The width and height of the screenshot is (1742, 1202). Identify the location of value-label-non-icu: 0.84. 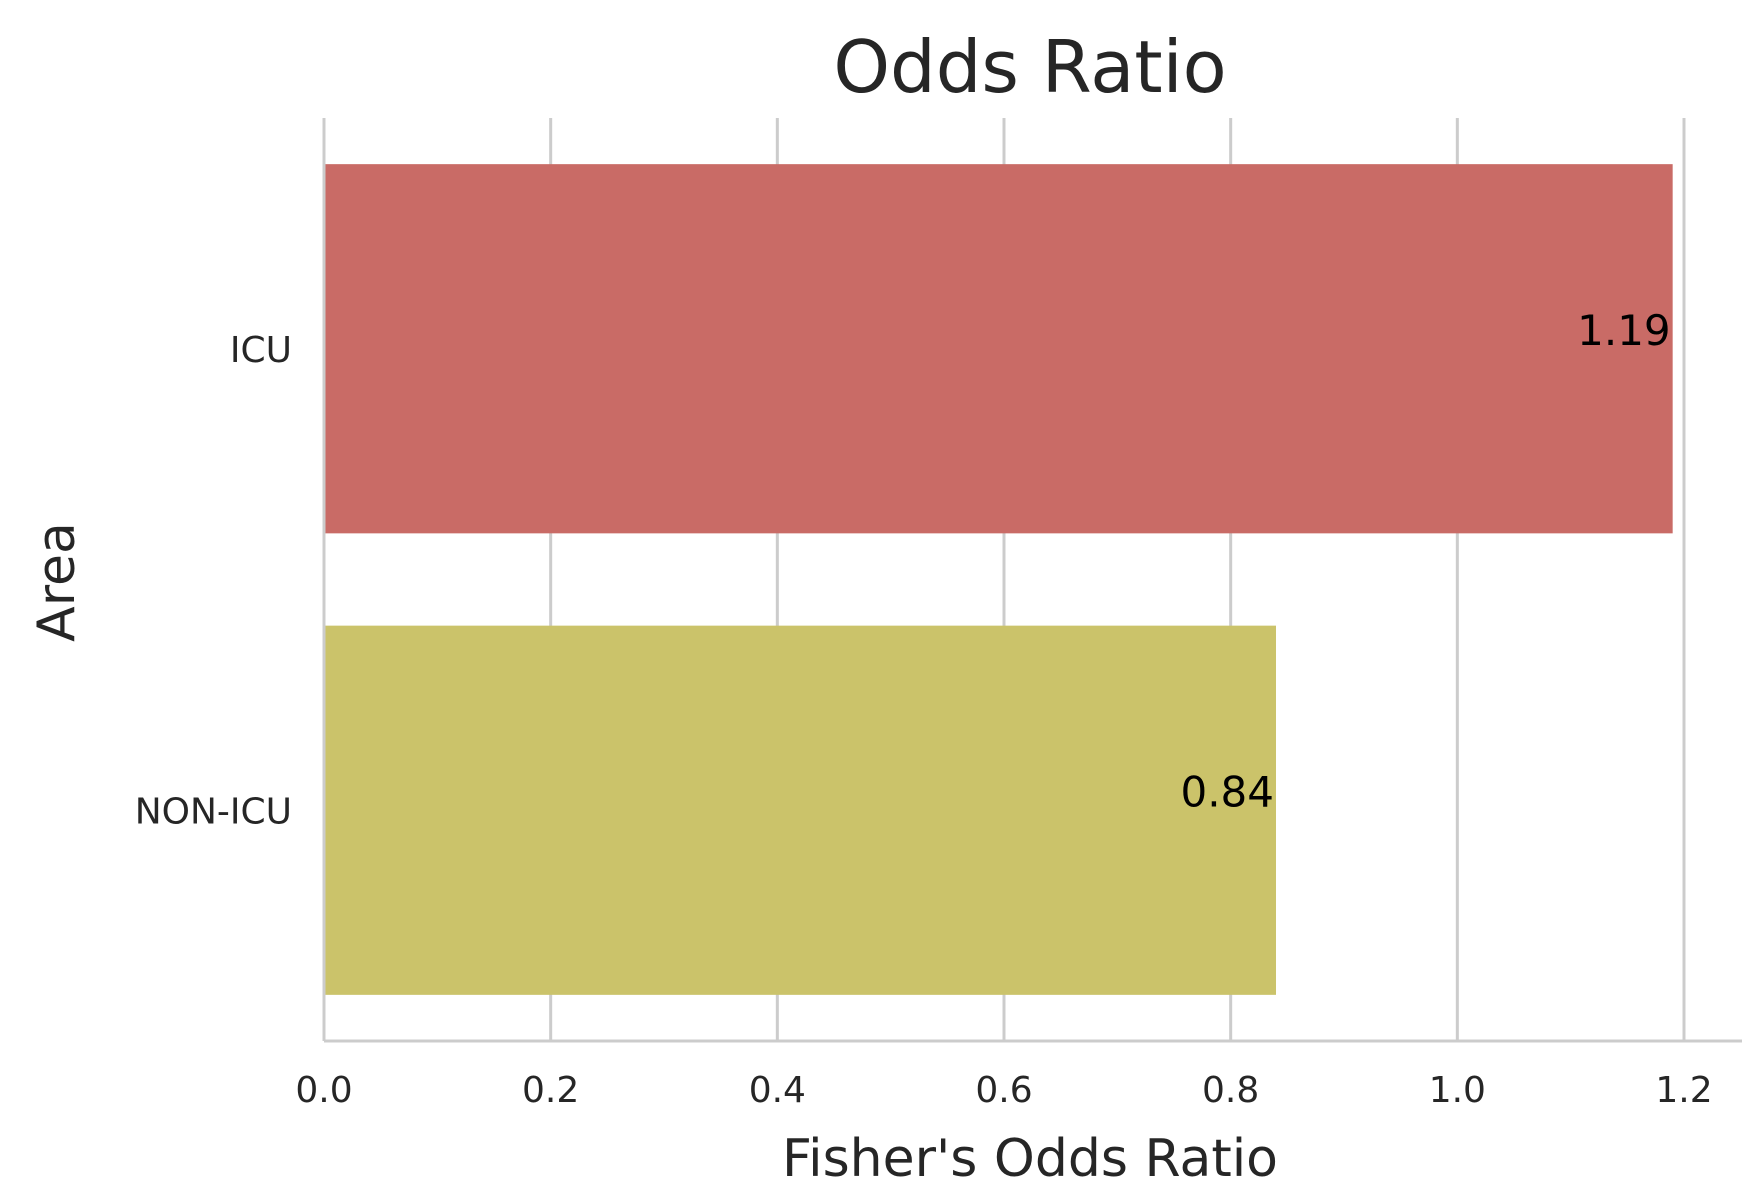
(1227, 791).